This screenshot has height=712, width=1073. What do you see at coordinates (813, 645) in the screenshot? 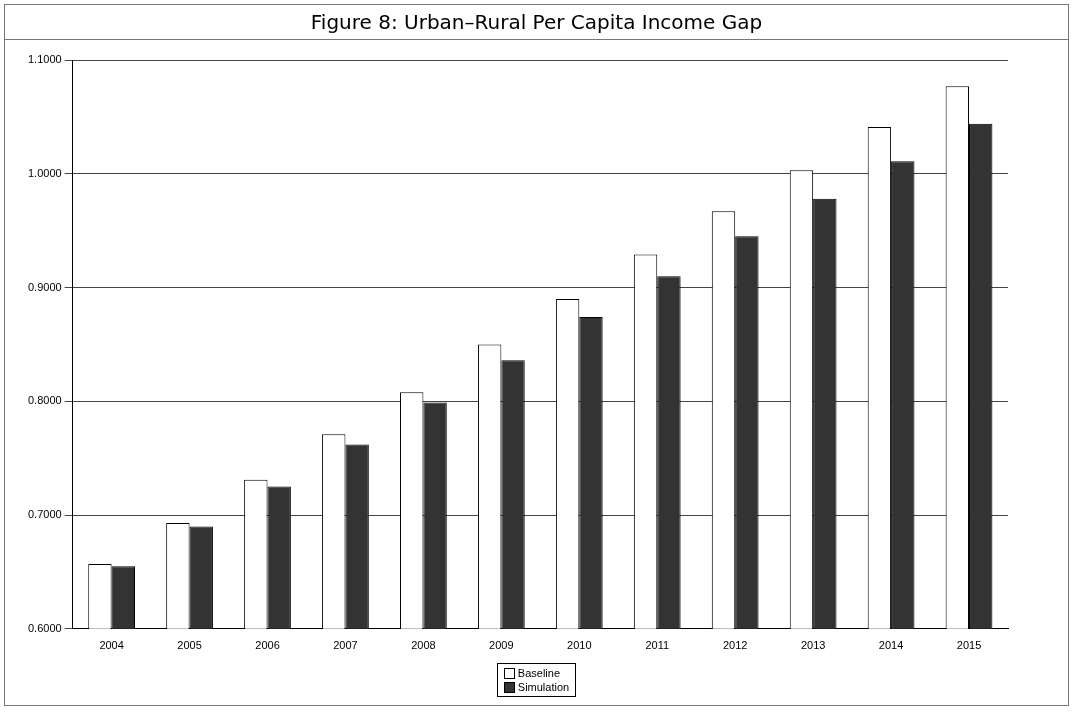
I see `x-tick-label: 2013` at bounding box center [813, 645].